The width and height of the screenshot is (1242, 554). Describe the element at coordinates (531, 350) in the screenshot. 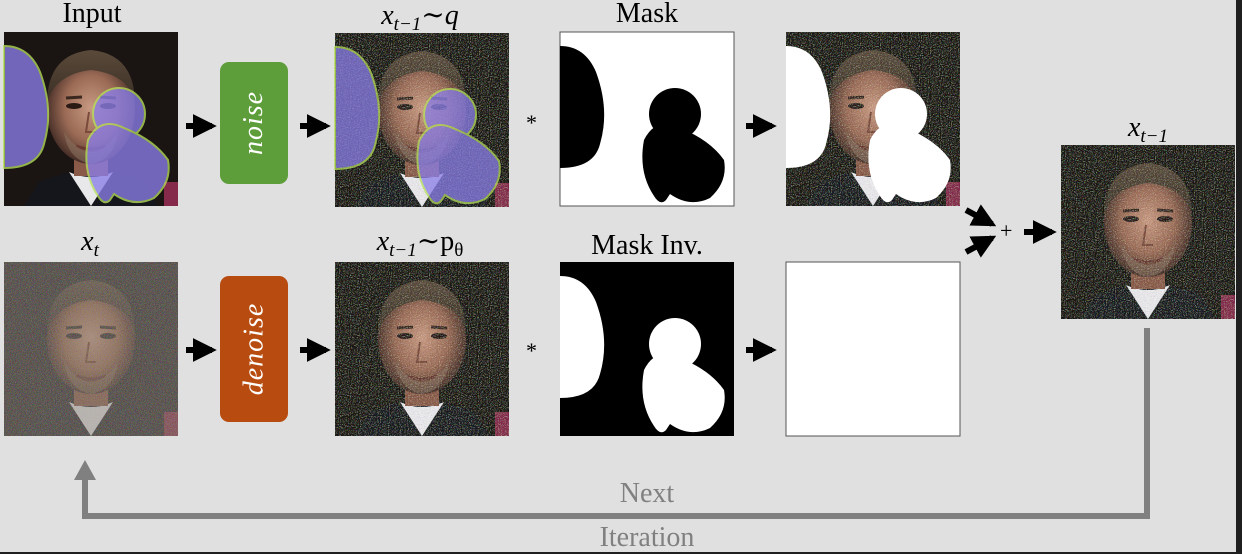

I see `multiply-operator-bottom: *` at that location.